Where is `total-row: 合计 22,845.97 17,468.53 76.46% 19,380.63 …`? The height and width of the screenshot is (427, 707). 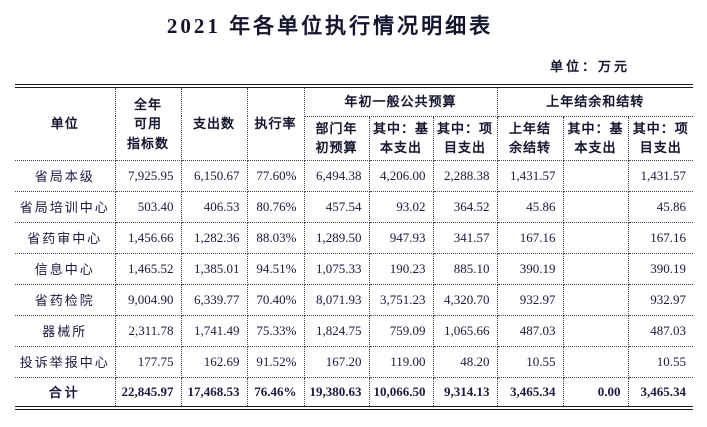
total-row: 合计 22,845.97 17,468.53 76.46% 19,380.63 … is located at coordinates (354, 392).